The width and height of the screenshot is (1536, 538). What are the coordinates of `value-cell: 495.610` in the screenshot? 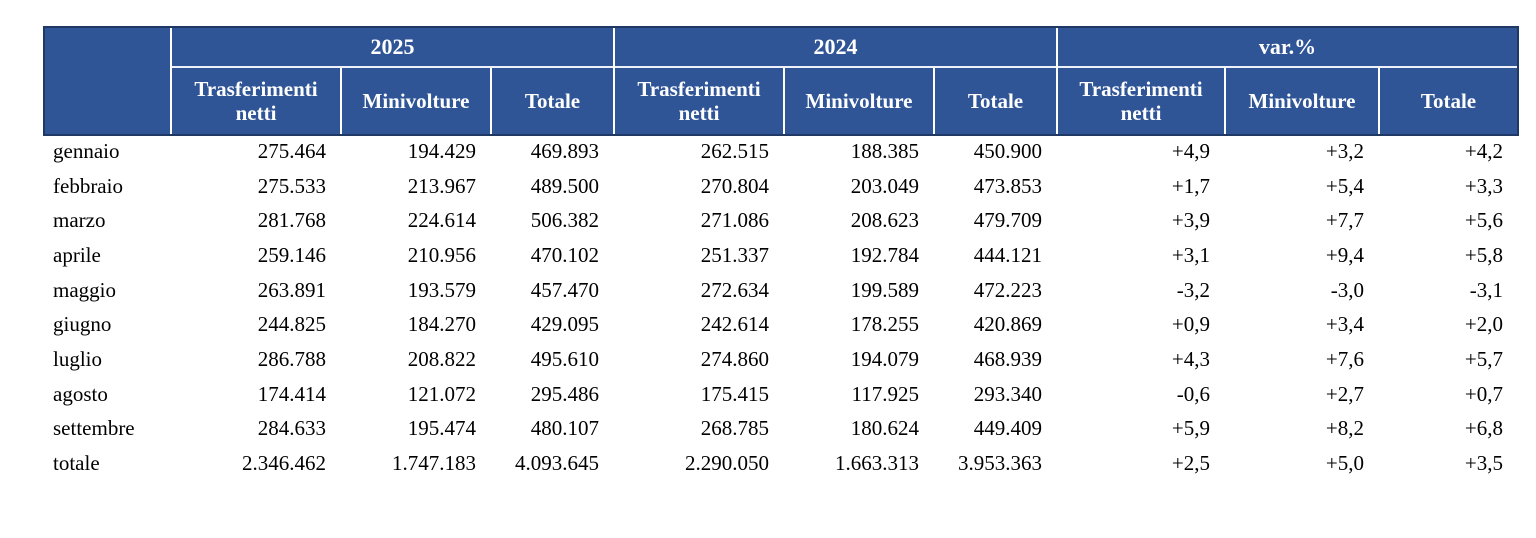 It's located at (552, 359).